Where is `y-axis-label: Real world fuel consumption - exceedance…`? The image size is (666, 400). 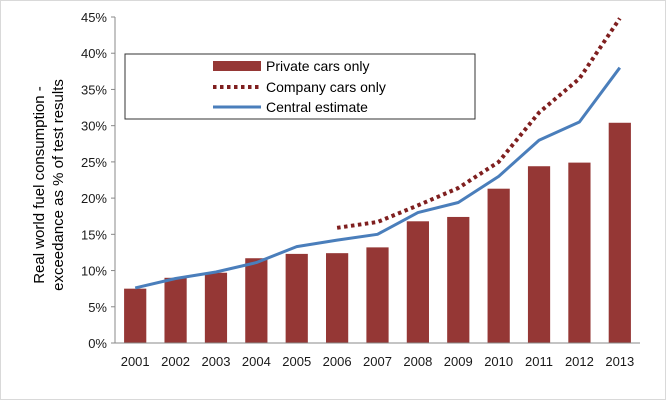 y-axis-label: Real world fuel consumption - exceedance… is located at coordinates (49, 185).